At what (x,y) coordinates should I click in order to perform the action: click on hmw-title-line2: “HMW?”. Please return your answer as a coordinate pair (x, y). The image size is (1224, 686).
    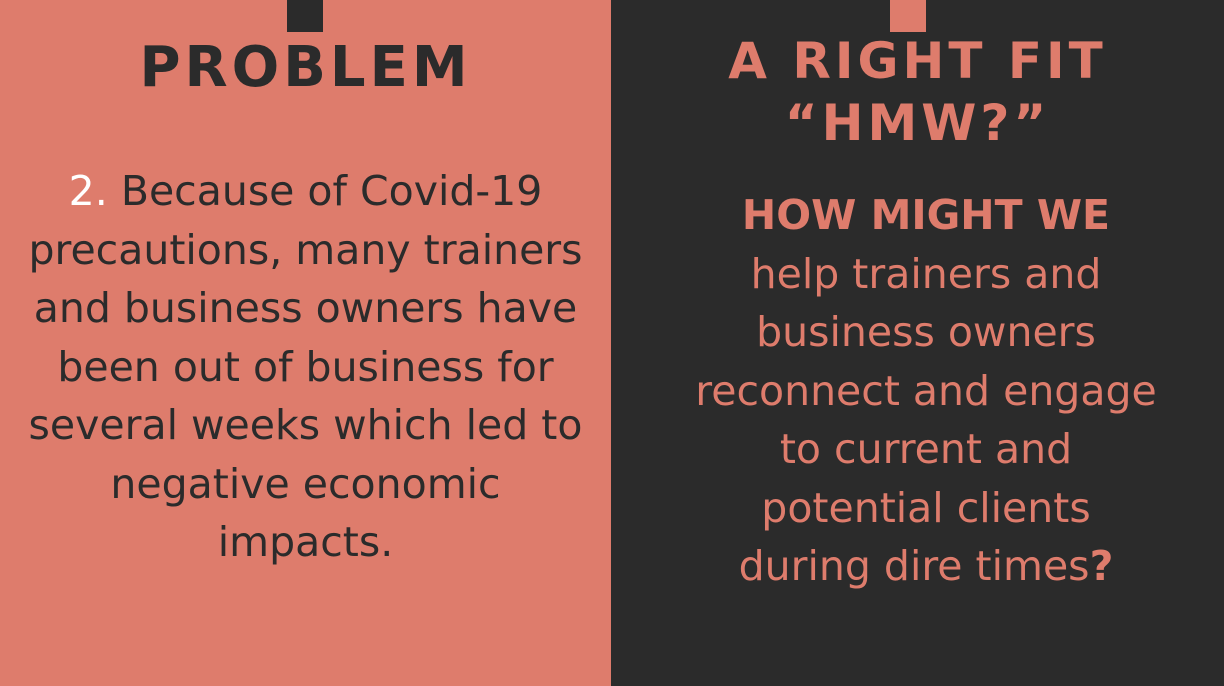
    Looking at the image, I should click on (917, 123).